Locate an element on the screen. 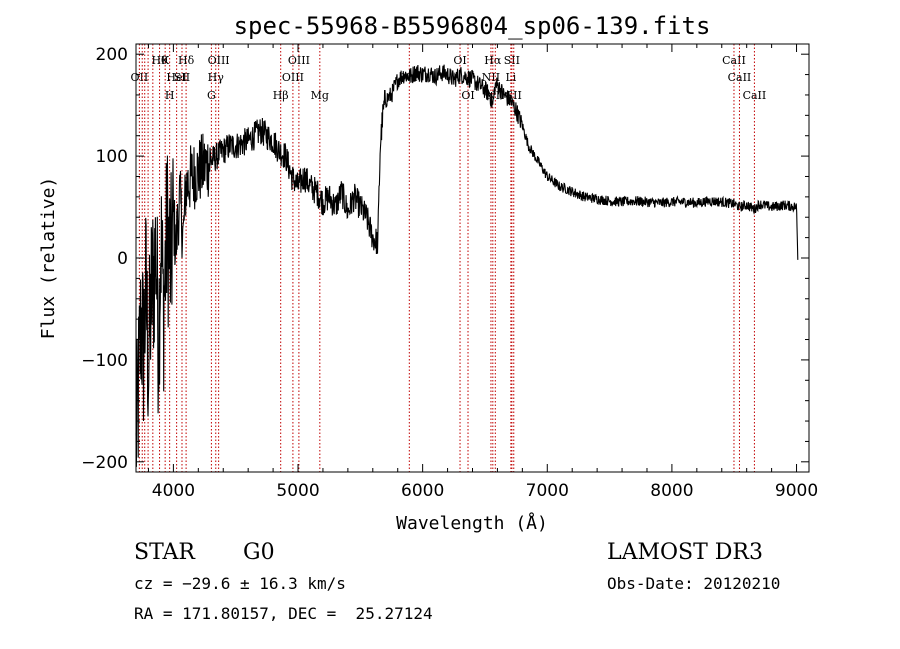  y-tick-label: 200 is located at coordinates (112, 55).